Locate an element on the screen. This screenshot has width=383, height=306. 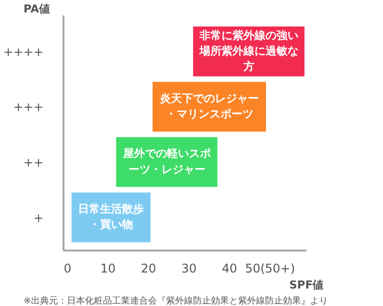
x-tick-label: 10 is located at coordinates (108, 269).